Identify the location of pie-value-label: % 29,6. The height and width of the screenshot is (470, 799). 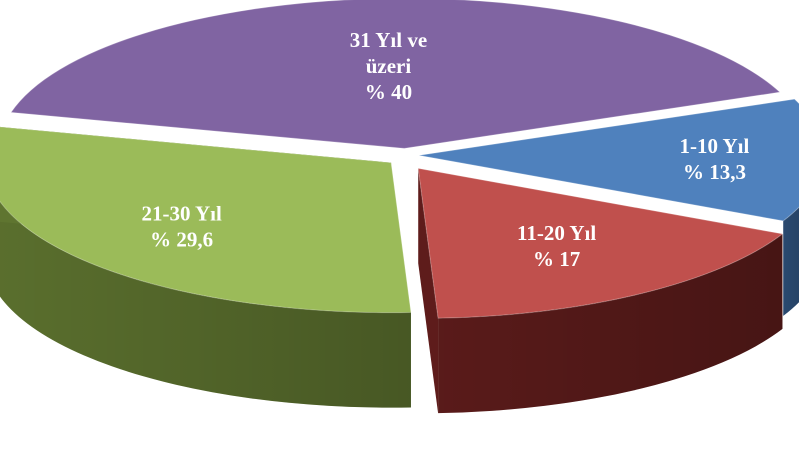
(181, 240).